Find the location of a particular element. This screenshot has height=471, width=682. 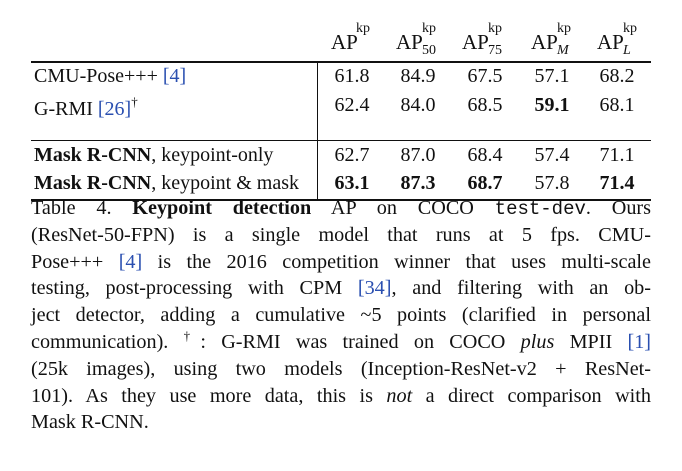

caption-emphasis: plus is located at coordinates (537, 341).